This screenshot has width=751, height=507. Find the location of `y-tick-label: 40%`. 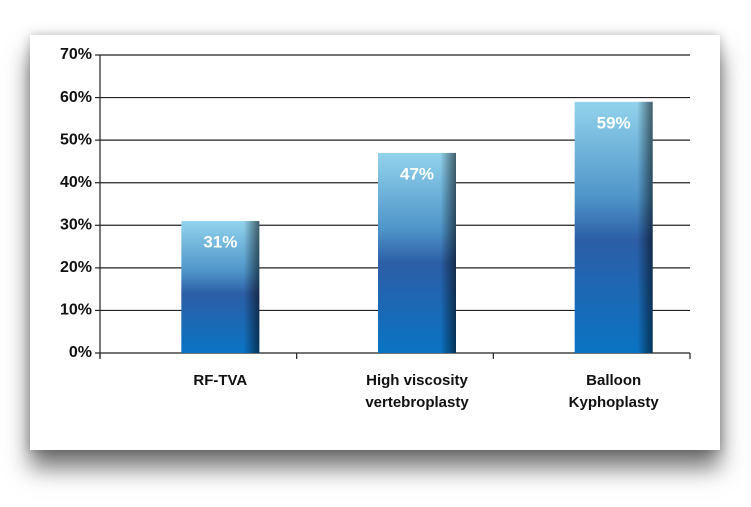

y-tick-label: 40% is located at coordinates (76, 182).